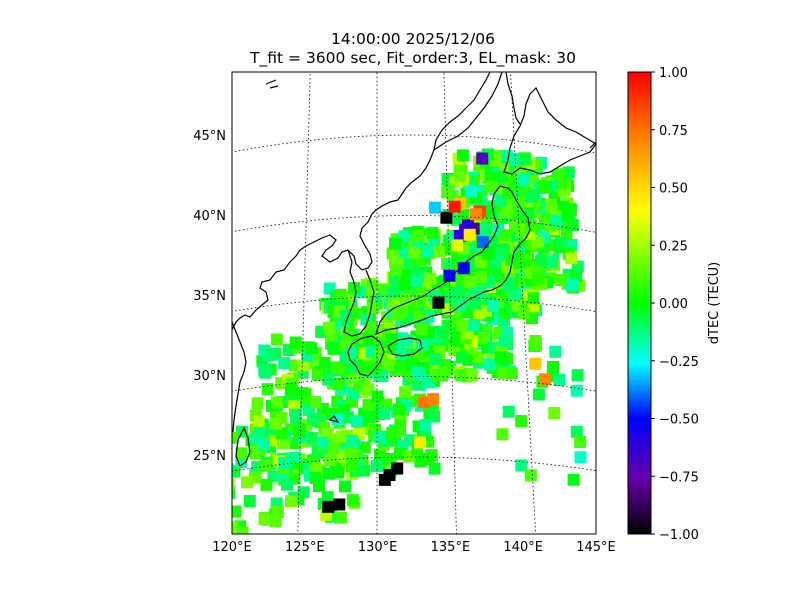 This screenshot has width=800, height=600. Describe the element at coordinates (209, 296) in the screenshot. I see `lat-label: 35°N` at that location.